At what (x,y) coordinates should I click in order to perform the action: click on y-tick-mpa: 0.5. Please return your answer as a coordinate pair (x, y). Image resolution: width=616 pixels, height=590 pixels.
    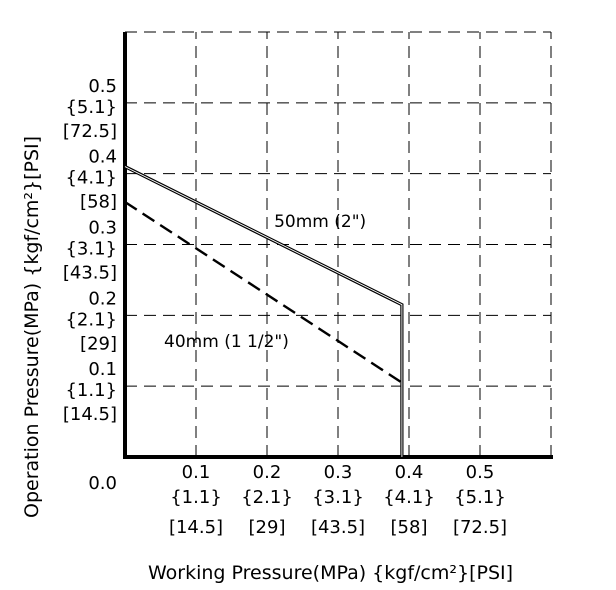
    Looking at the image, I should click on (102, 86).